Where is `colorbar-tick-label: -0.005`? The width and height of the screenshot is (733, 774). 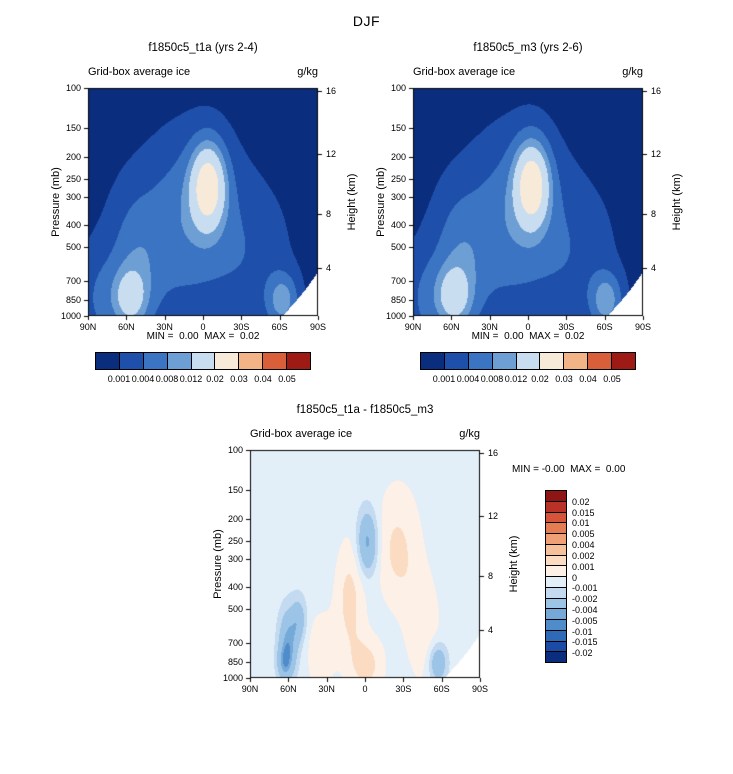
colorbar-tick-label: -0.005 is located at coordinates (585, 620).